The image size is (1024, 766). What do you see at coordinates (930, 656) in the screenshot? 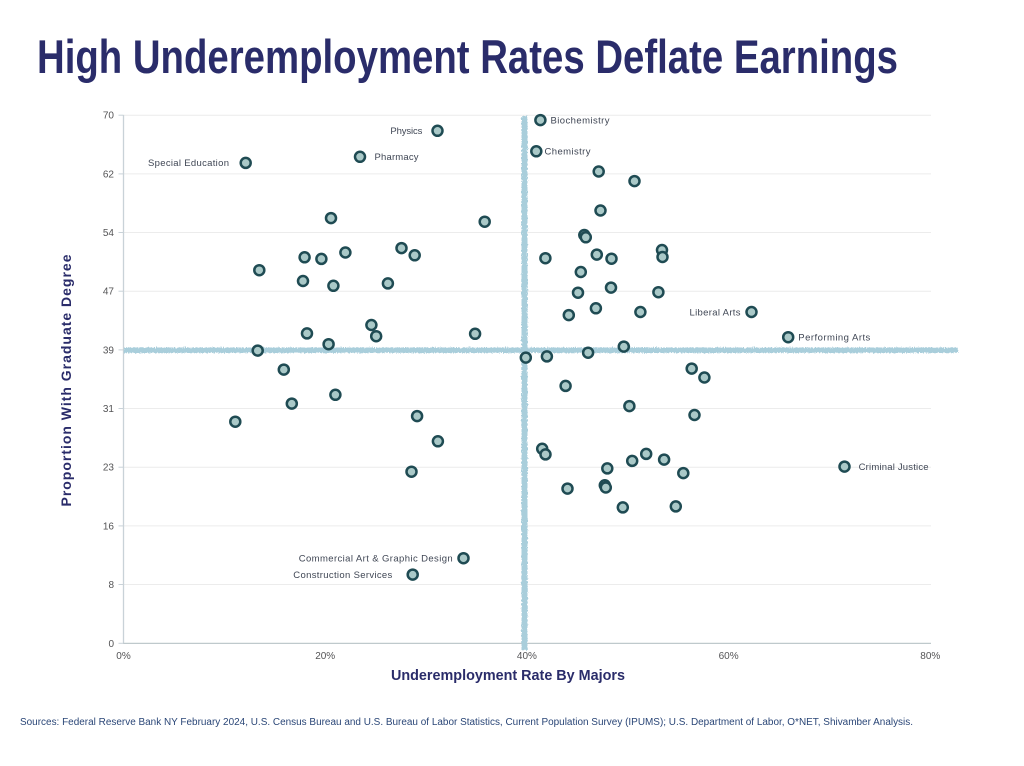
I see `svg-text: 80%` at bounding box center [930, 656].